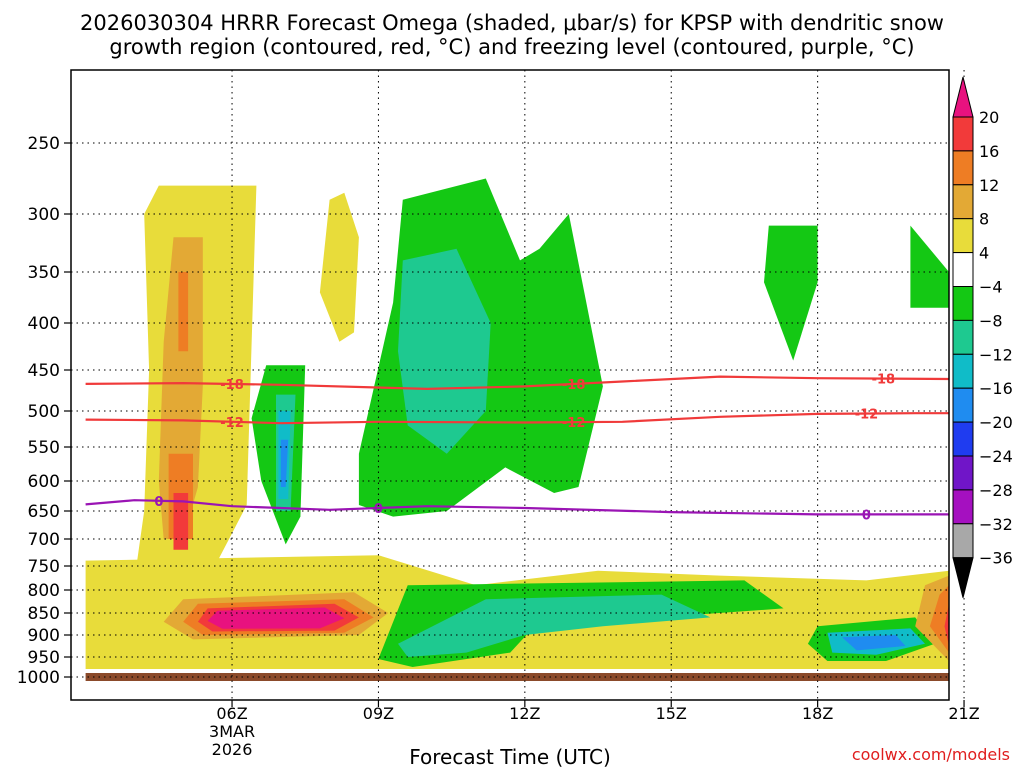  What do you see at coordinates (884, 380) in the screenshot?
I see `contour-label-0-2: -18` at bounding box center [884, 380].